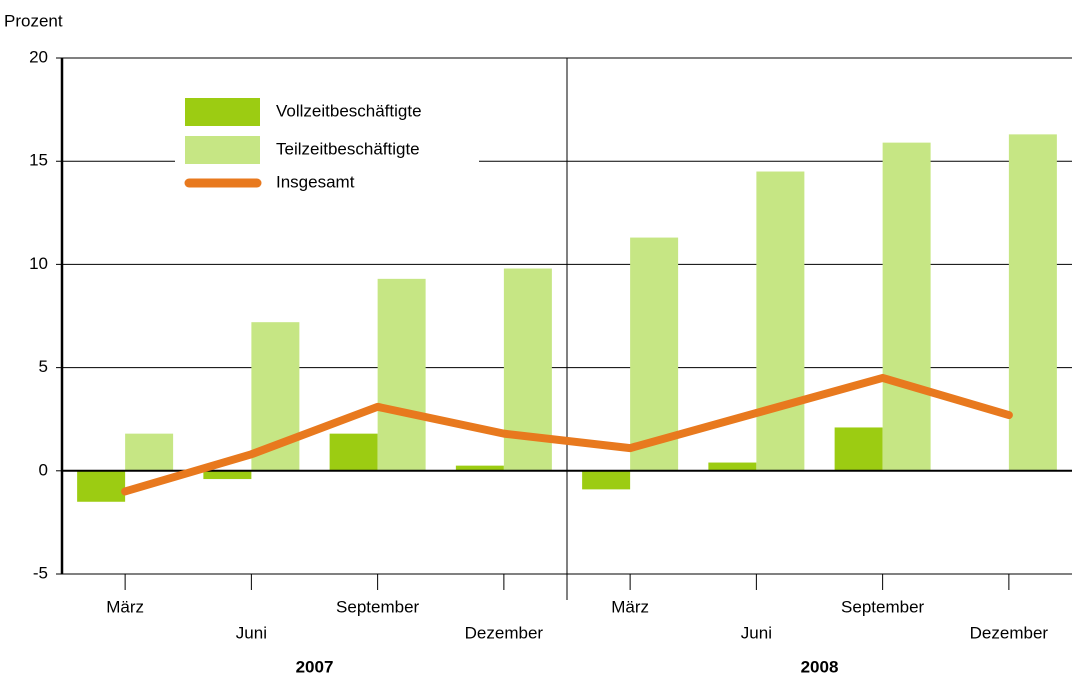 The width and height of the screenshot is (1077, 680). What do you see at coordinates (43, 366) in the screenshot?
I see `y-tick-label: 5` at bounding box center [43, 366].